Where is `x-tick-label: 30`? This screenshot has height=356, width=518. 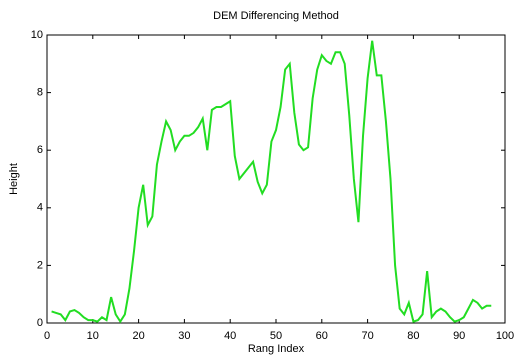 x-tick-label: 30 is located at coordinates (184, 336).